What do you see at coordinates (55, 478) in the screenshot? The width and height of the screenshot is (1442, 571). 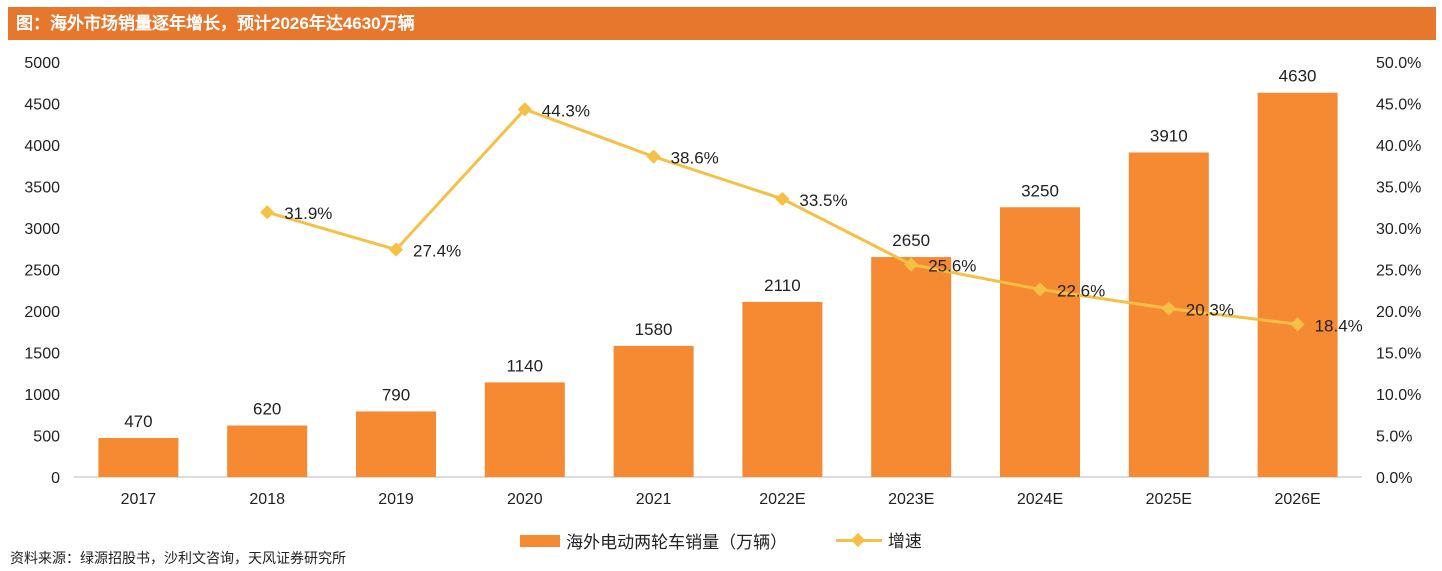 I see `y-left-tick-label: 0` at bounding box center [55, 478].